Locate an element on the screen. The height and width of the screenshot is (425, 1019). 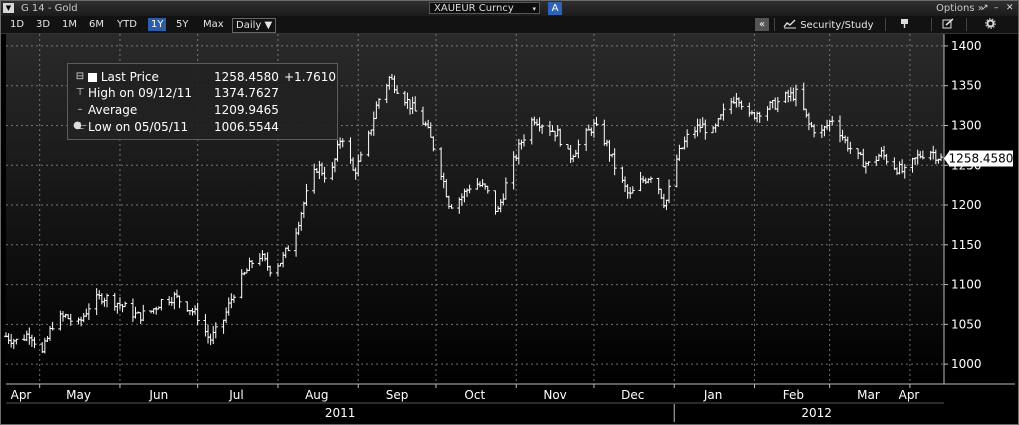
a-button: A is located at coordinates (555, 8).